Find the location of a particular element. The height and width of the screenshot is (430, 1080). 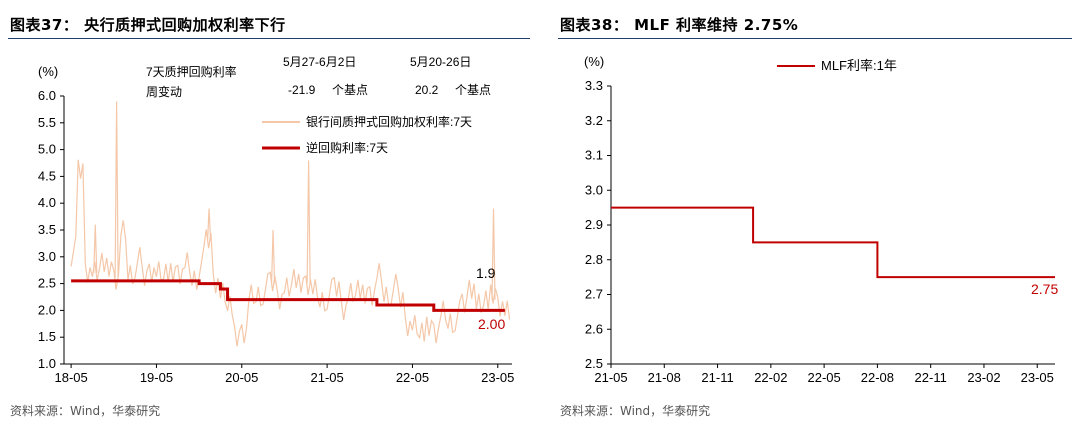

left-y-tick-label: 1.5 is located at coordinates (47, 336).